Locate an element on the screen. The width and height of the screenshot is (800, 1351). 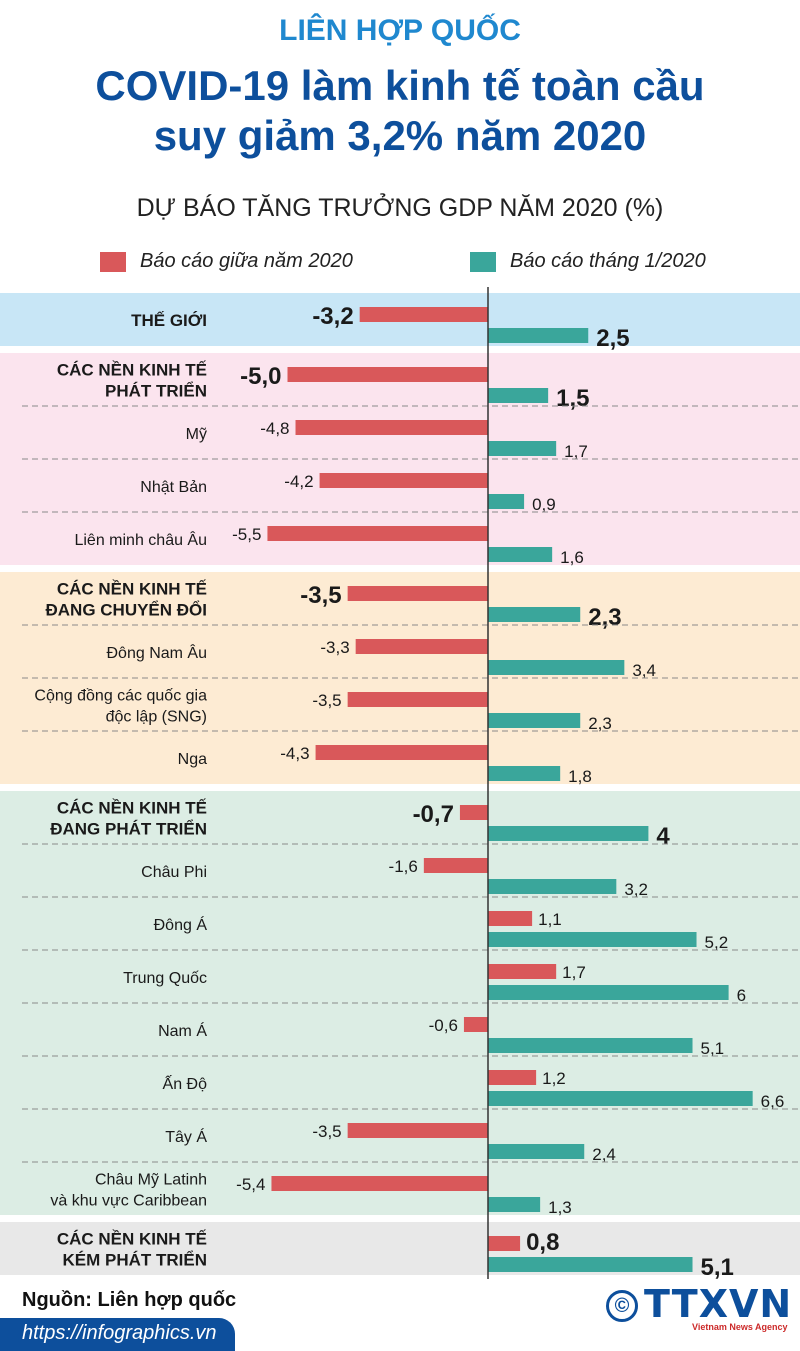
value-label-january: 1,3 is located at coordinates (560, 1207).